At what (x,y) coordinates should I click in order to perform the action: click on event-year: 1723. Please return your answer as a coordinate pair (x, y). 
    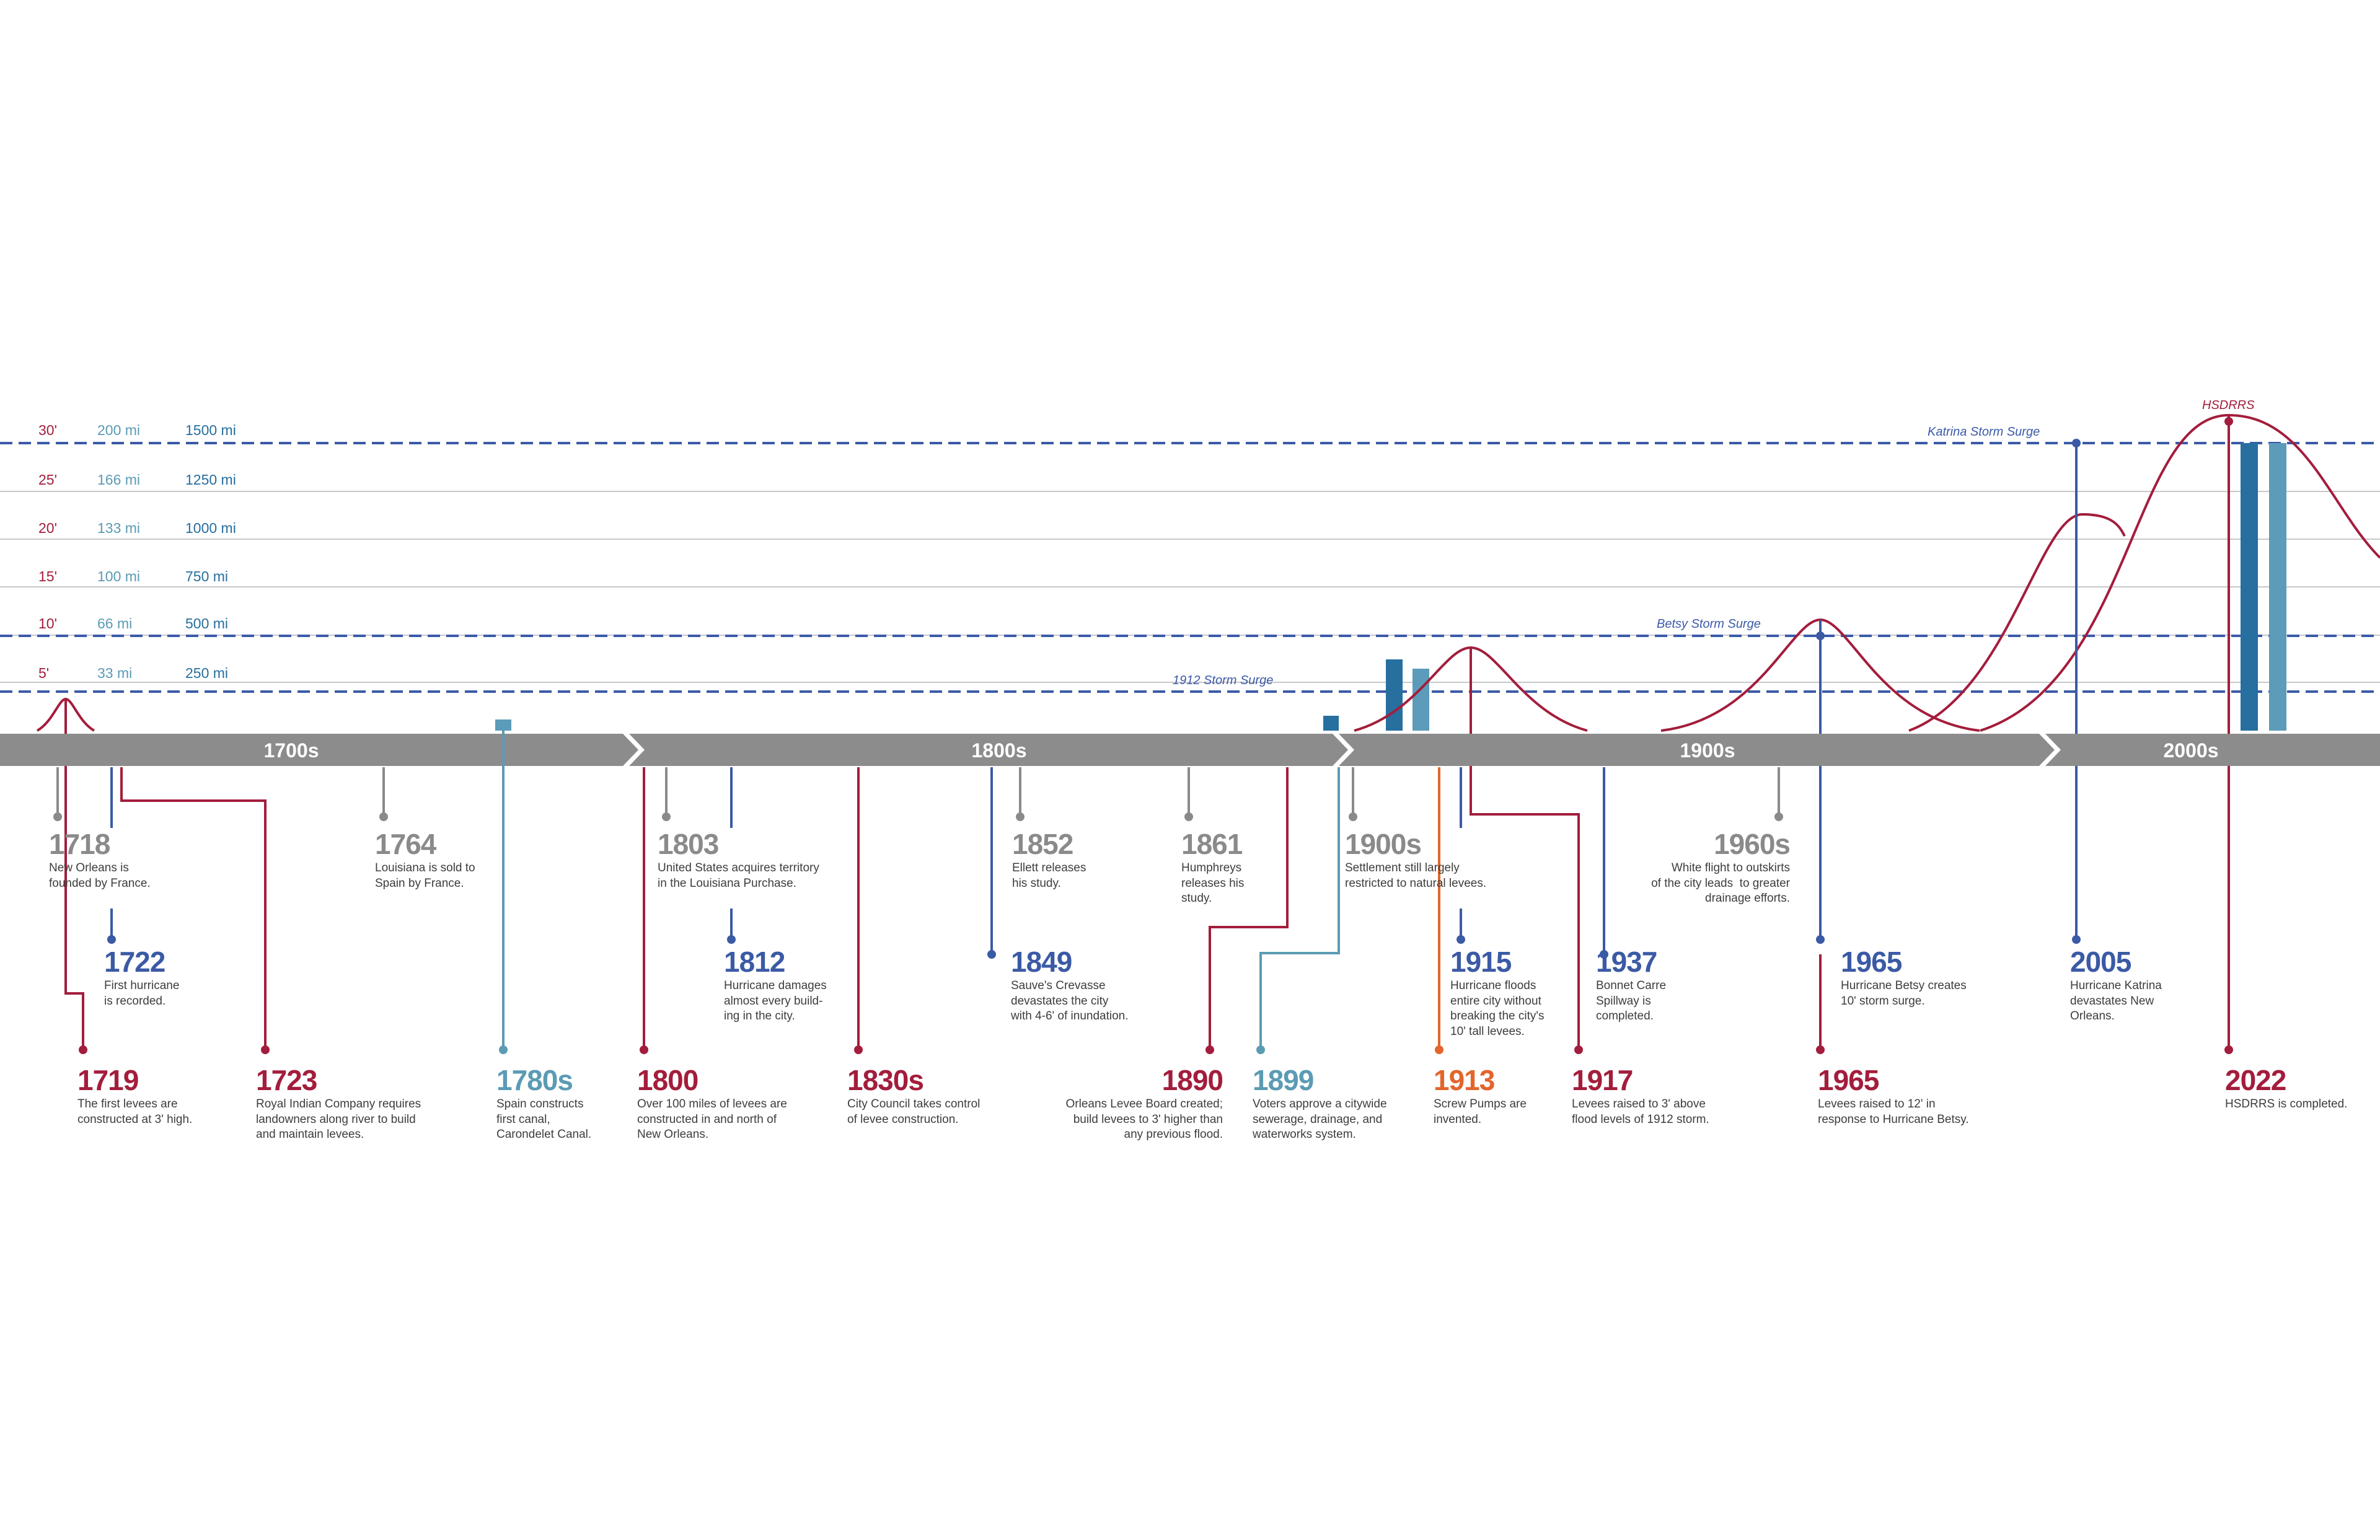
    Looking at the image, I should click on (286, 1080).